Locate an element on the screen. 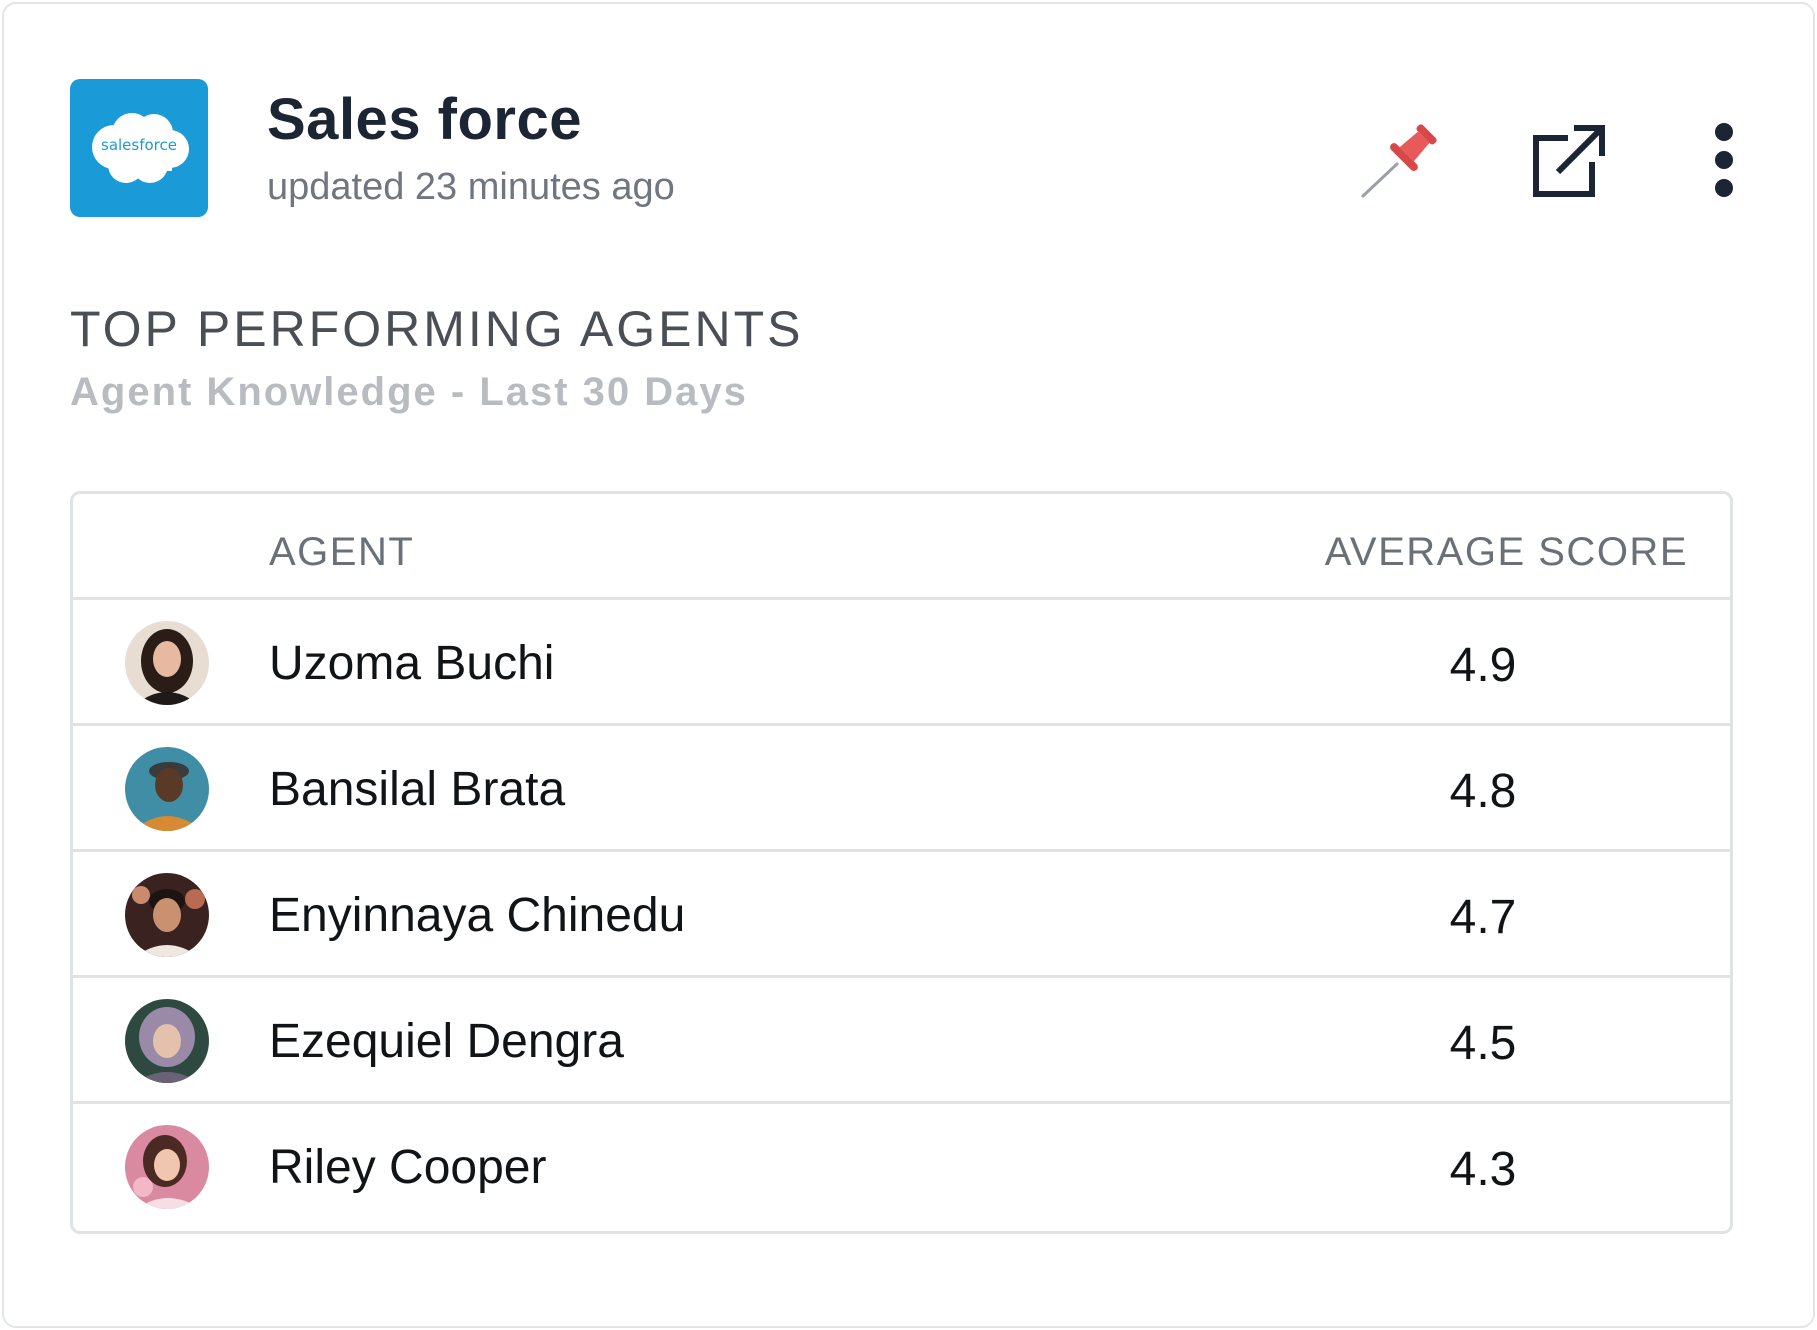 The image size is (1817, 1330). logo-text: salesforce is located at coordinates (139, 145).